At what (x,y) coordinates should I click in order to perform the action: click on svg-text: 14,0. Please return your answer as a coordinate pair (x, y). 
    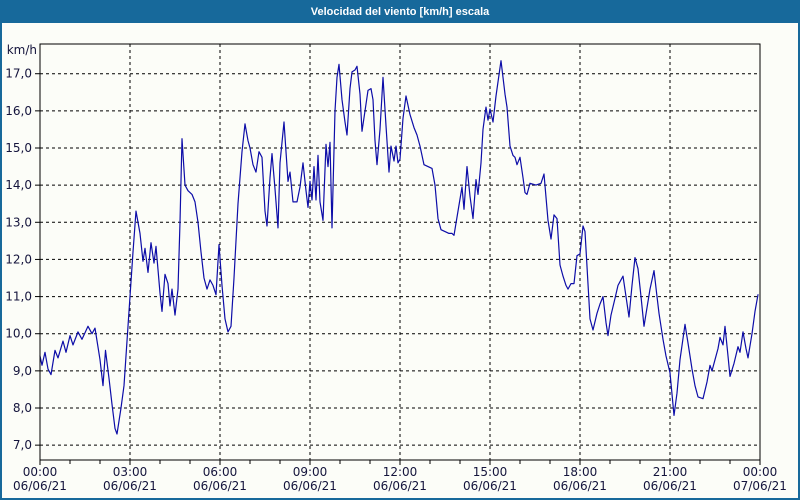
    Looking at the image, I should click on (18, 185).